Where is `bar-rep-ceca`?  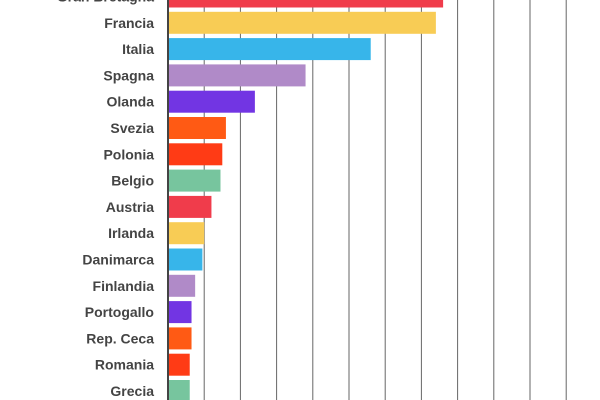
bar-rep-ceca is located at coordinates (180, 338).